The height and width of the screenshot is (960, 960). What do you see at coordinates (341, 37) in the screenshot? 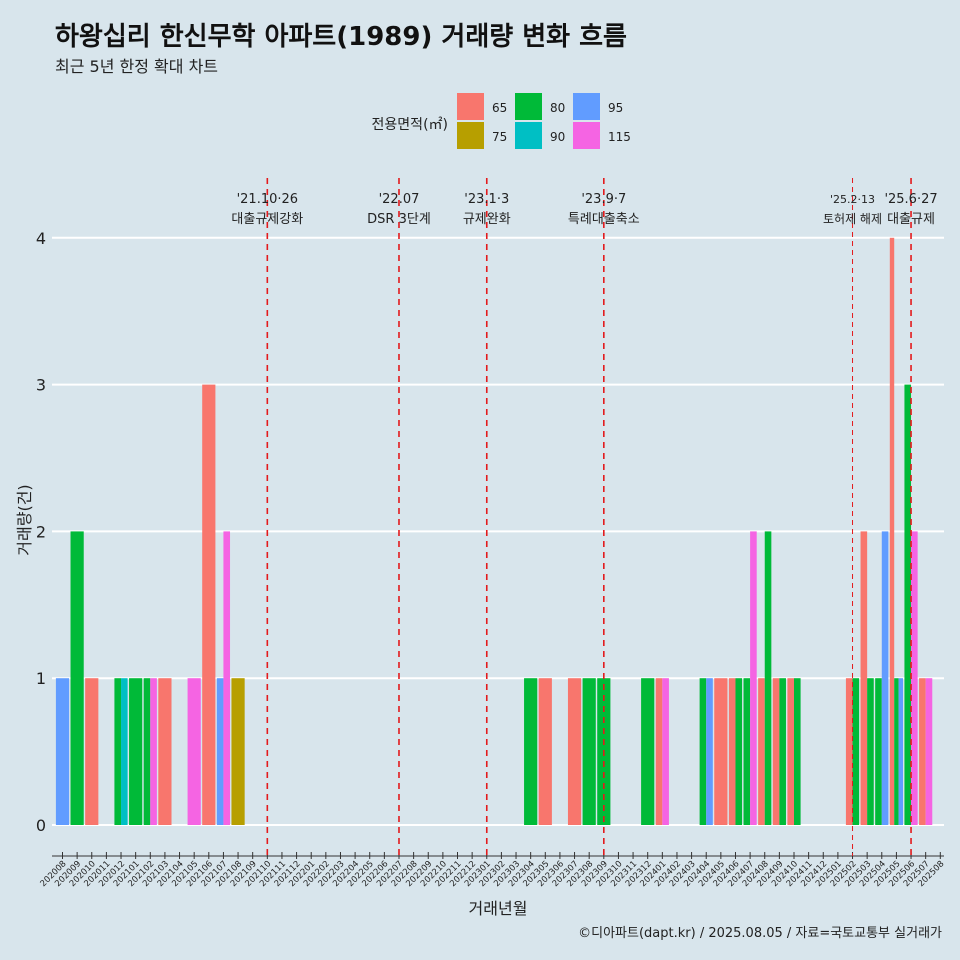
I see `chart-title: 하왕십리 한신무학 아파트(1989) 거래량 변화 흐름` at bounding box center [341, 37].